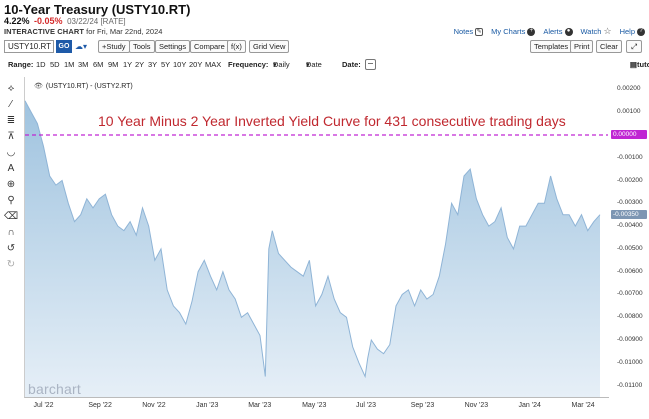  What do you see at coordinates (11, 88) in the screenshot?
I see `crosshair-icon: ⟡` at bounding box center [11, 88].